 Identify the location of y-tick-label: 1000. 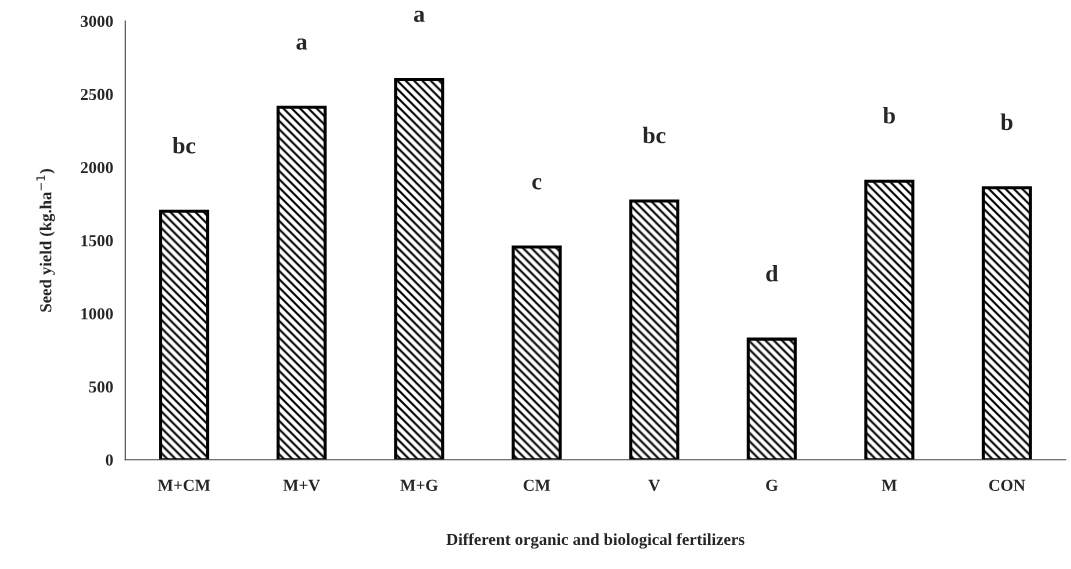
(97, 314).